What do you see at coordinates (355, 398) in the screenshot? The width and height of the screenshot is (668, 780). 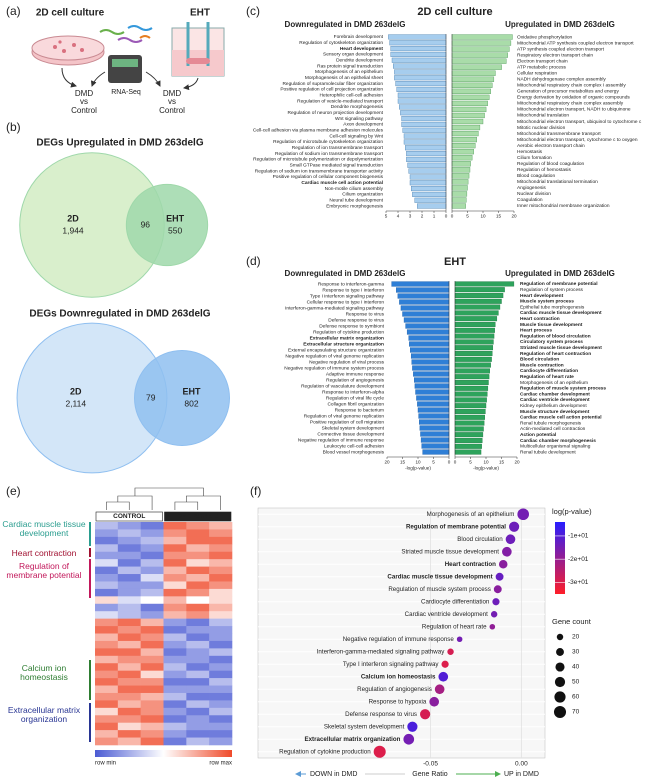 I see `term-label: Regulation of viral life cycle` at bounding box center [355, 398].